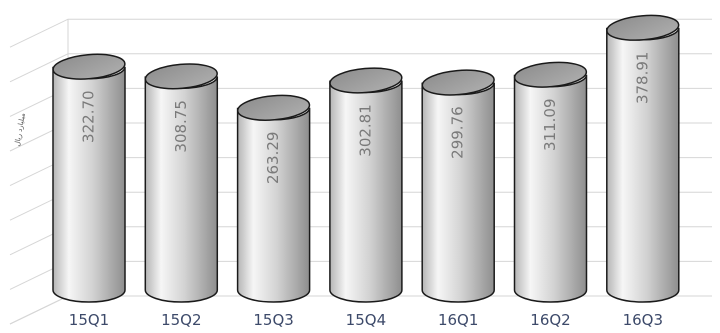  I want to click on bar: 322.70, so click(89, 178).